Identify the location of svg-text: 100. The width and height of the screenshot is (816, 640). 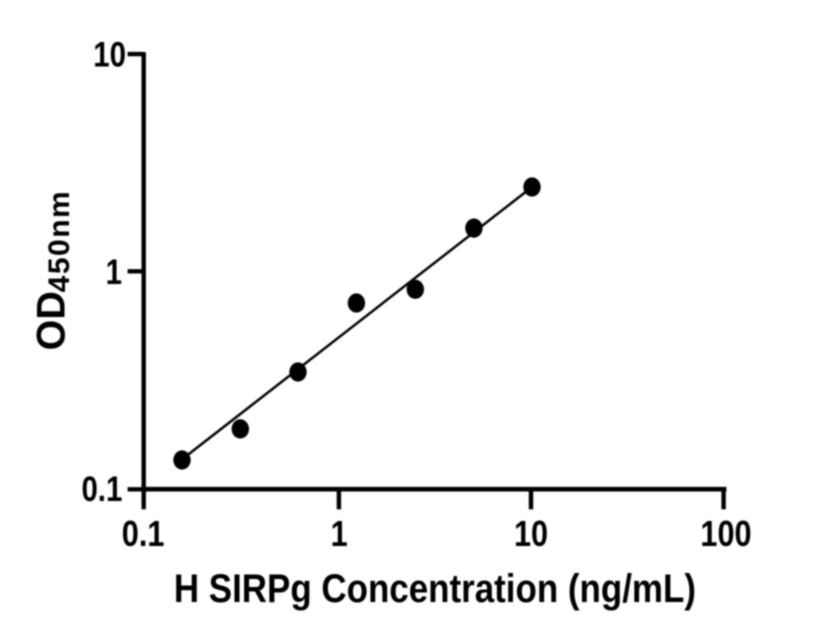
(725, 534).